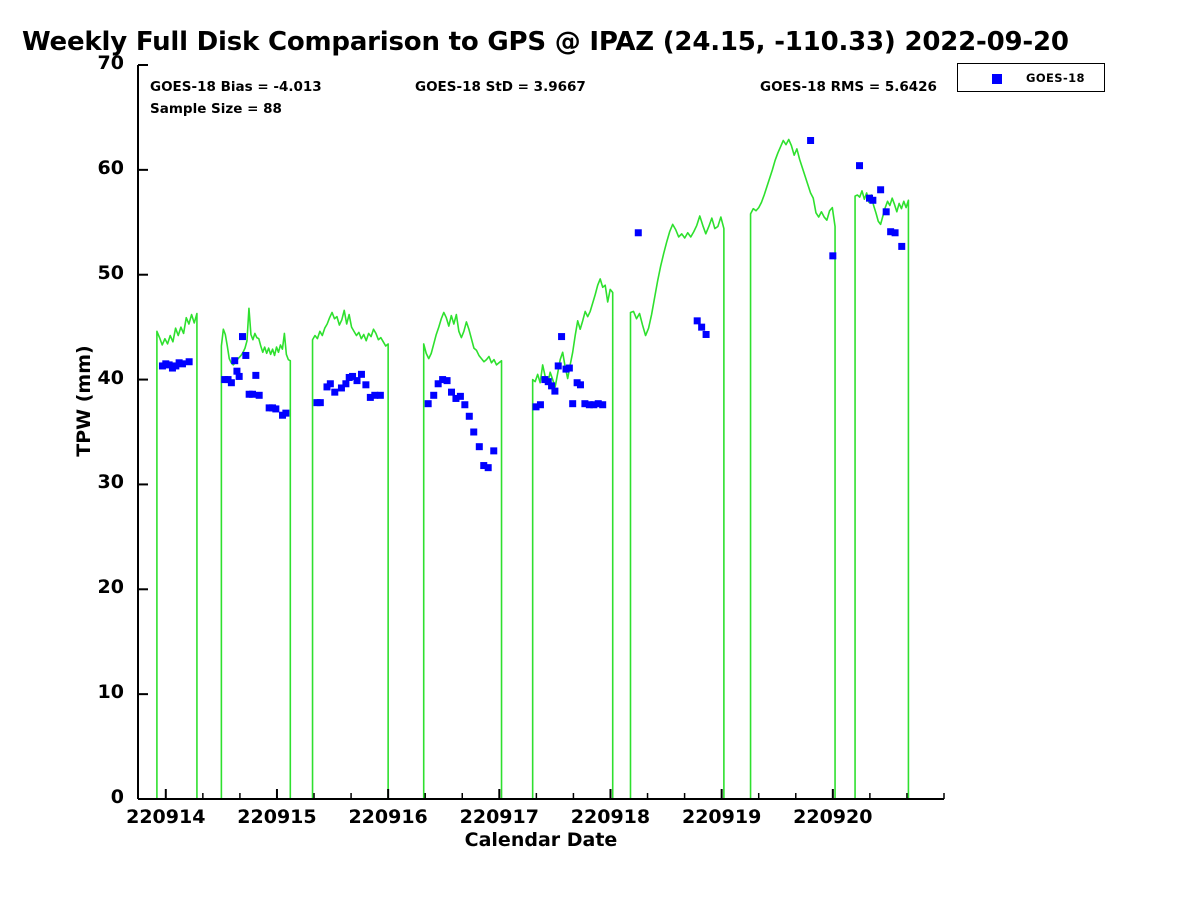 The width and height of the screenshot is (1200, 900). What do you see at coordinates (500, 87) in the screenshot?
I see `annotation-std: GOES-18 StD = 3.9667` at bounding box center [500, 87].